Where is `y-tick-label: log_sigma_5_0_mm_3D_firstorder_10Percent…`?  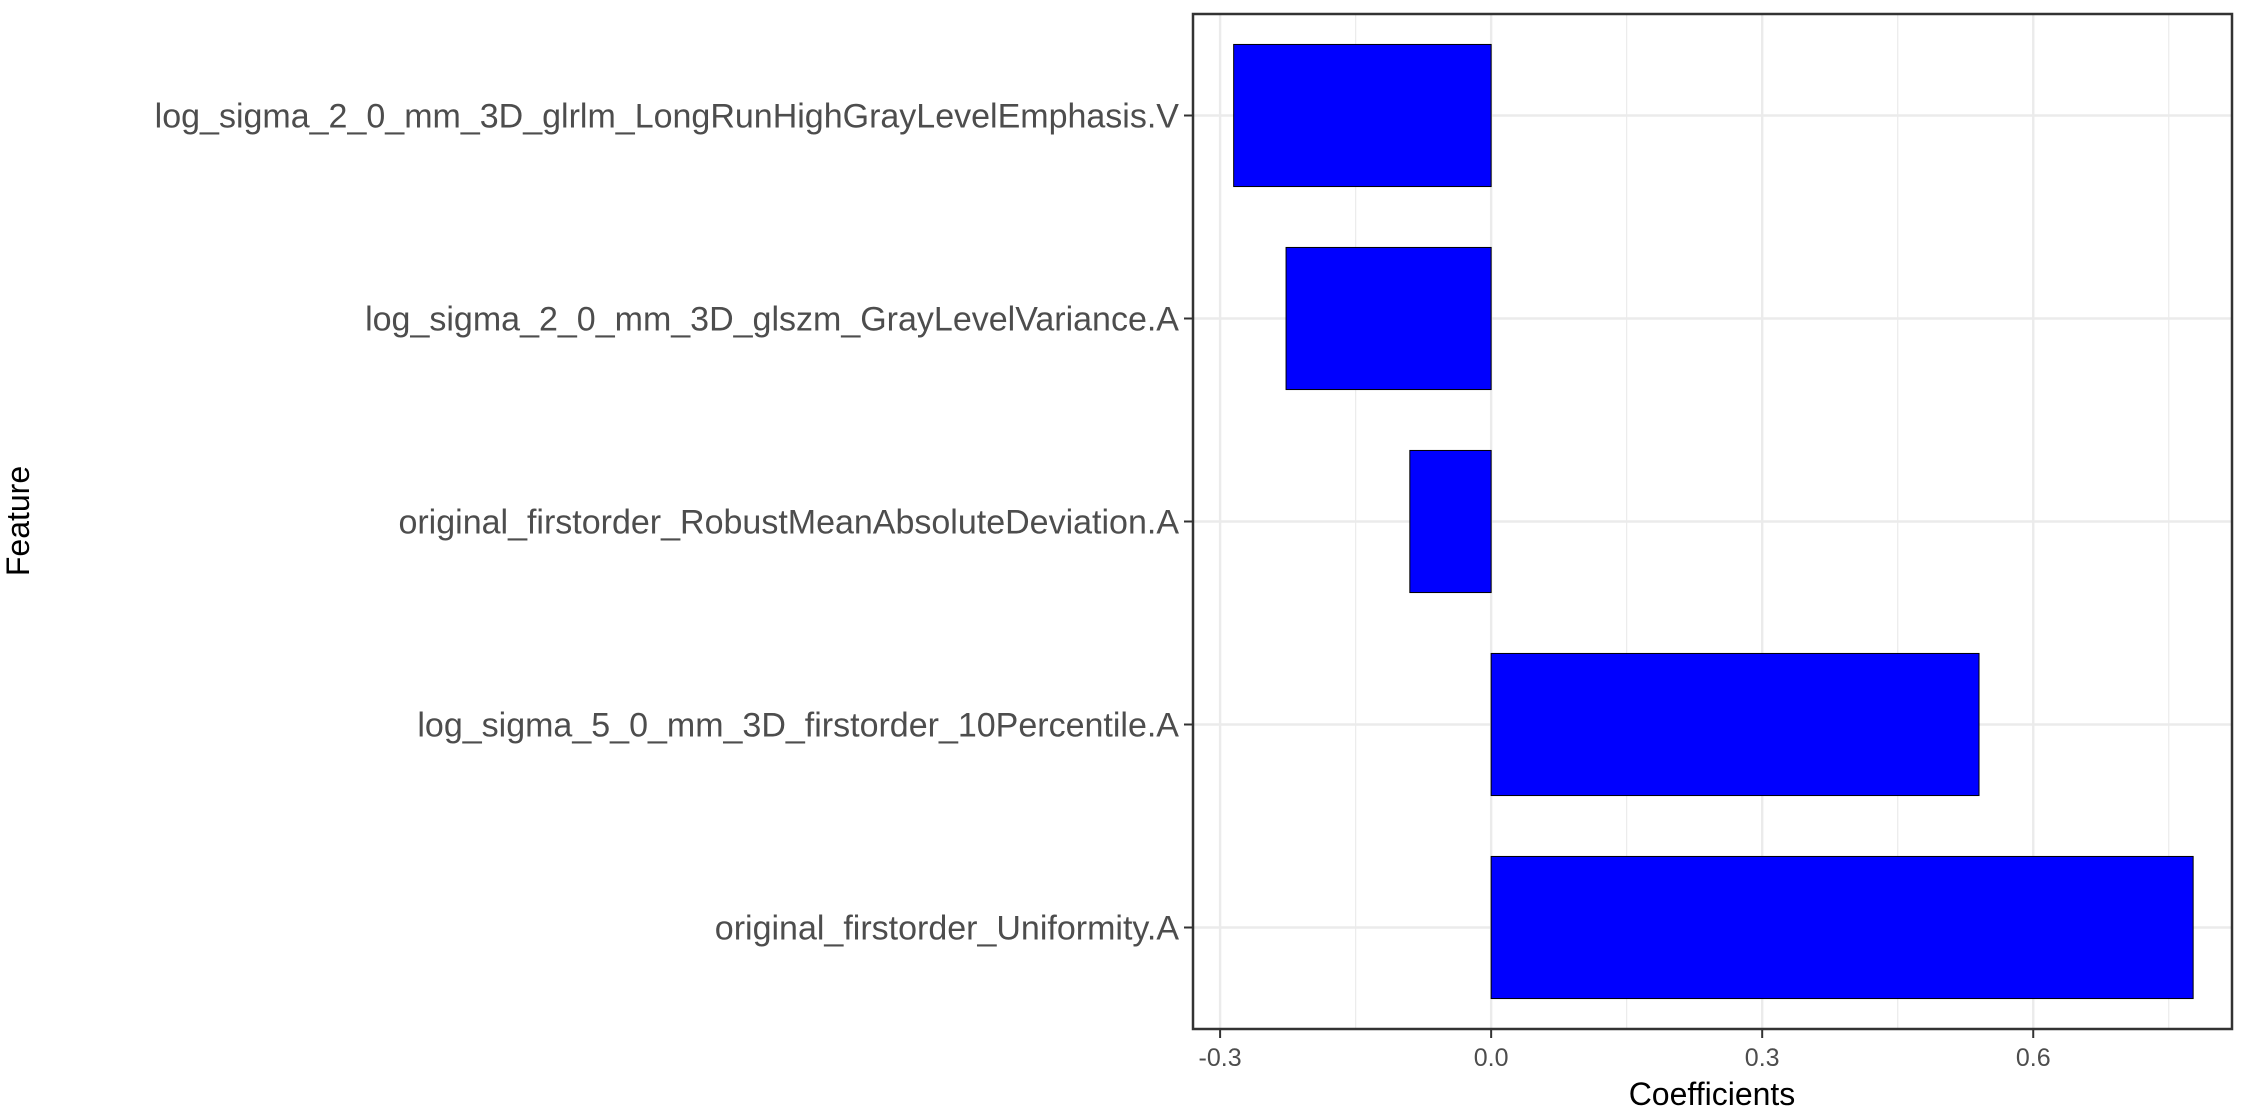
y-tick-label: log_sigma_5_0_mm_3D_firstorder_10Percent… is located at coordinates (798, 726).